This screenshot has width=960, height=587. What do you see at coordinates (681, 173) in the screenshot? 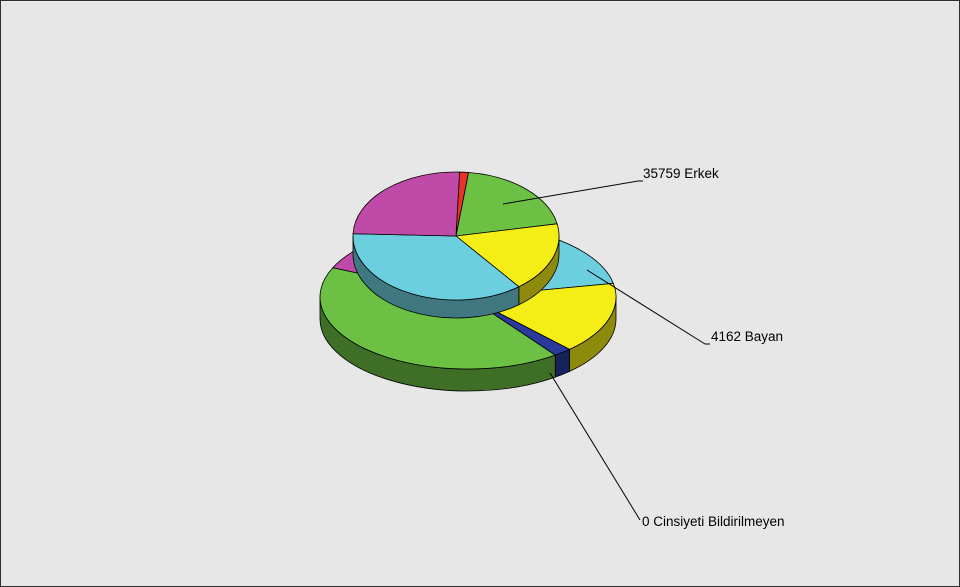
I see `label-erkek: 35759 Erkek` at bounding box center [681, 173].